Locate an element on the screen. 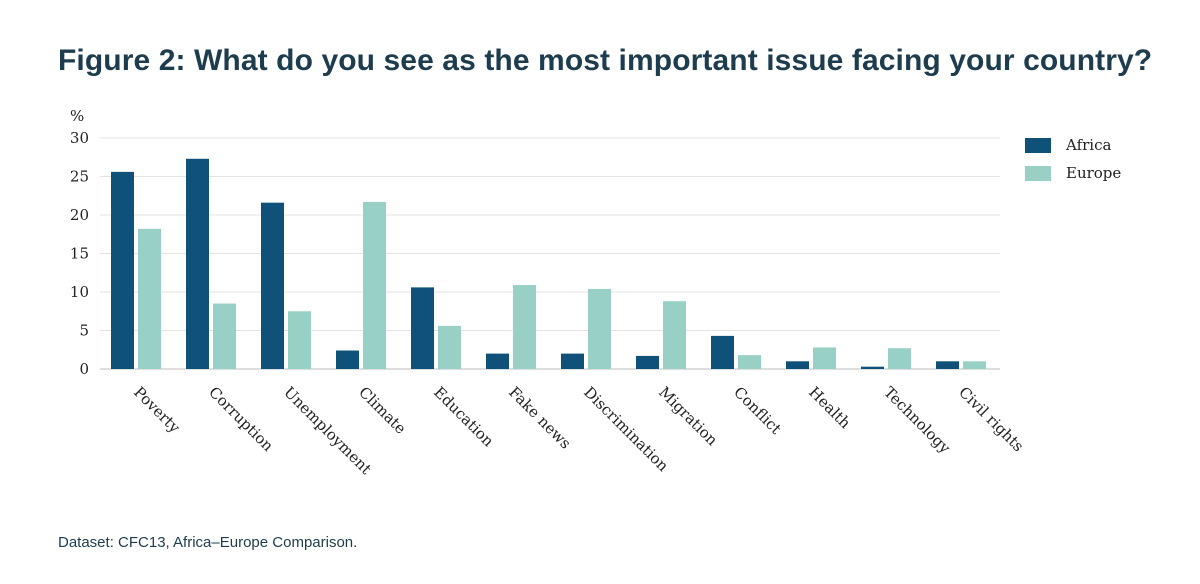 The image size is (1200, 584). legend-label-africa: Africa is located at coordinates (1088, 145).